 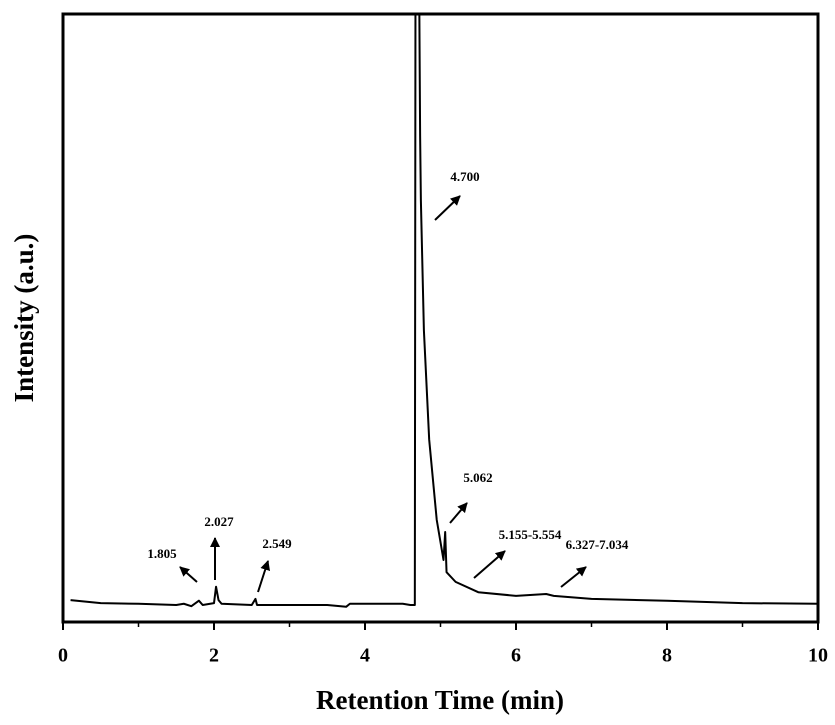 I want to click on x-tick-label: 0, so click(x=63, y=656).